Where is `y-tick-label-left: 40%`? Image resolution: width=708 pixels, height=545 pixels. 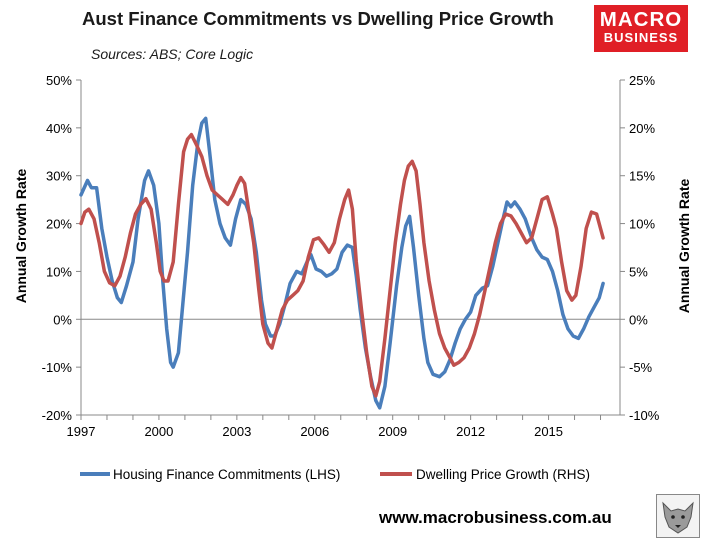
y-tick-label-left: 40% is located at coordinates (59, 128).